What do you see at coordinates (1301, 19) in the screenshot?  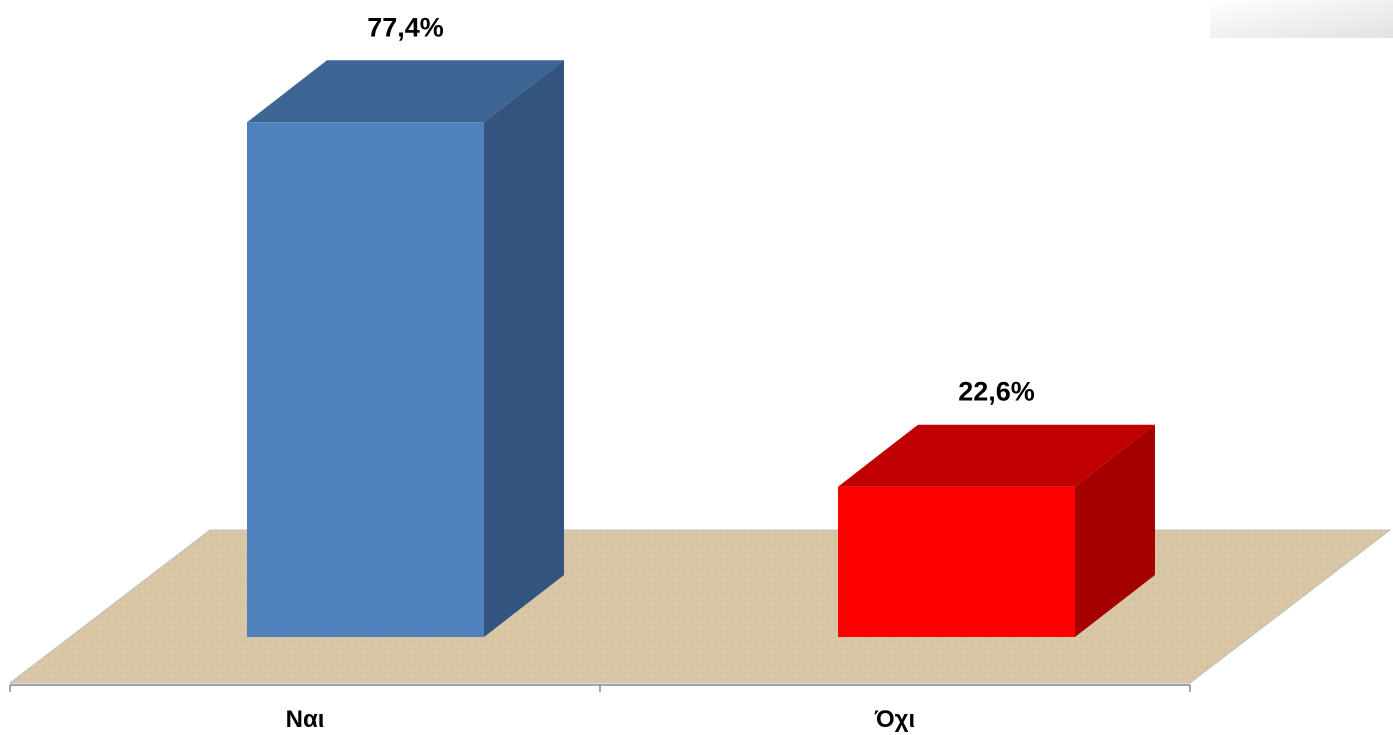 I see `corner-decoration` at bounding box center [1301, 19].